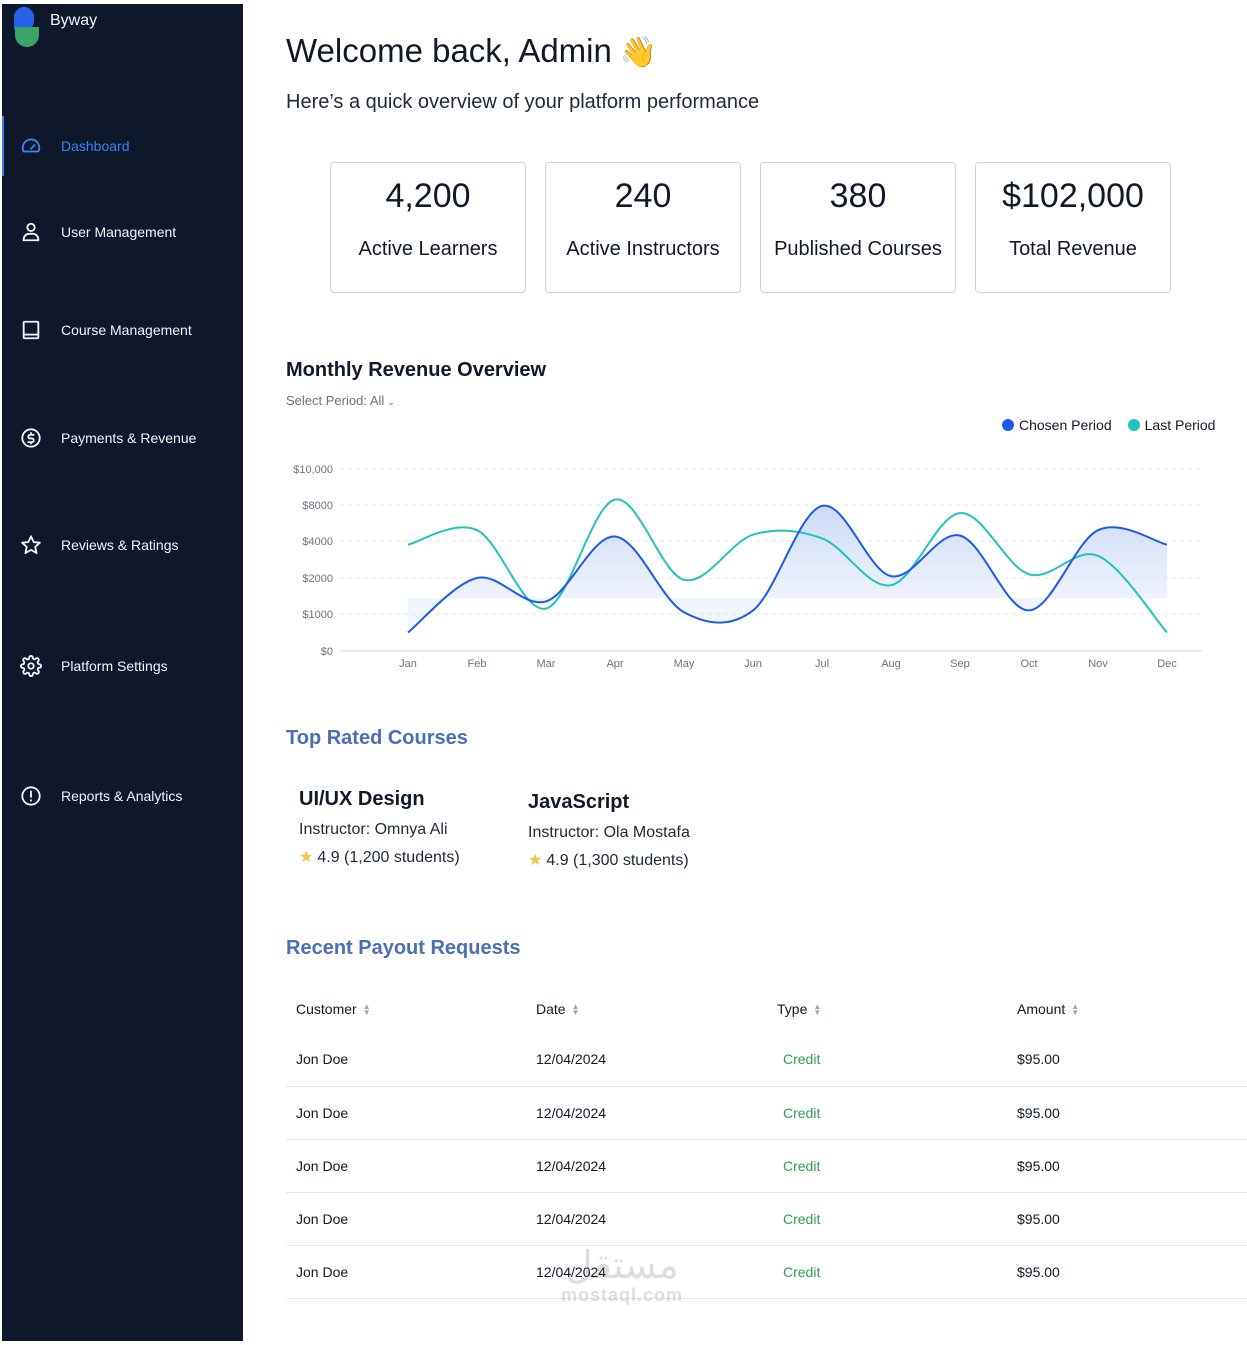  What do you see at coordinates (428, 227) in the screenshot?
I see `stat-card-active-learners: 4,200 Active Learners` at bounding box center [428, 227].